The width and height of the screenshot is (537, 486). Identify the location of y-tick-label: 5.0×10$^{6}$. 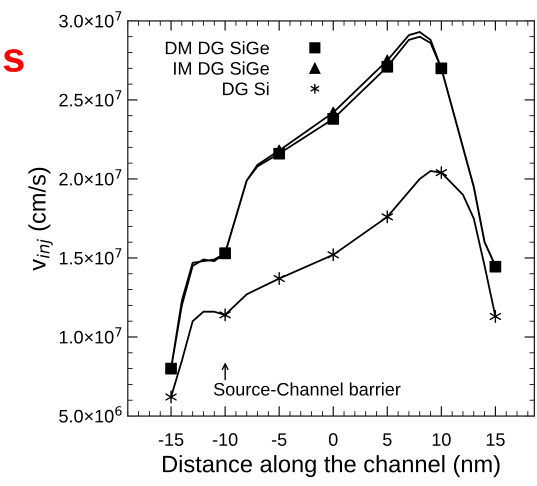
(90, 414).